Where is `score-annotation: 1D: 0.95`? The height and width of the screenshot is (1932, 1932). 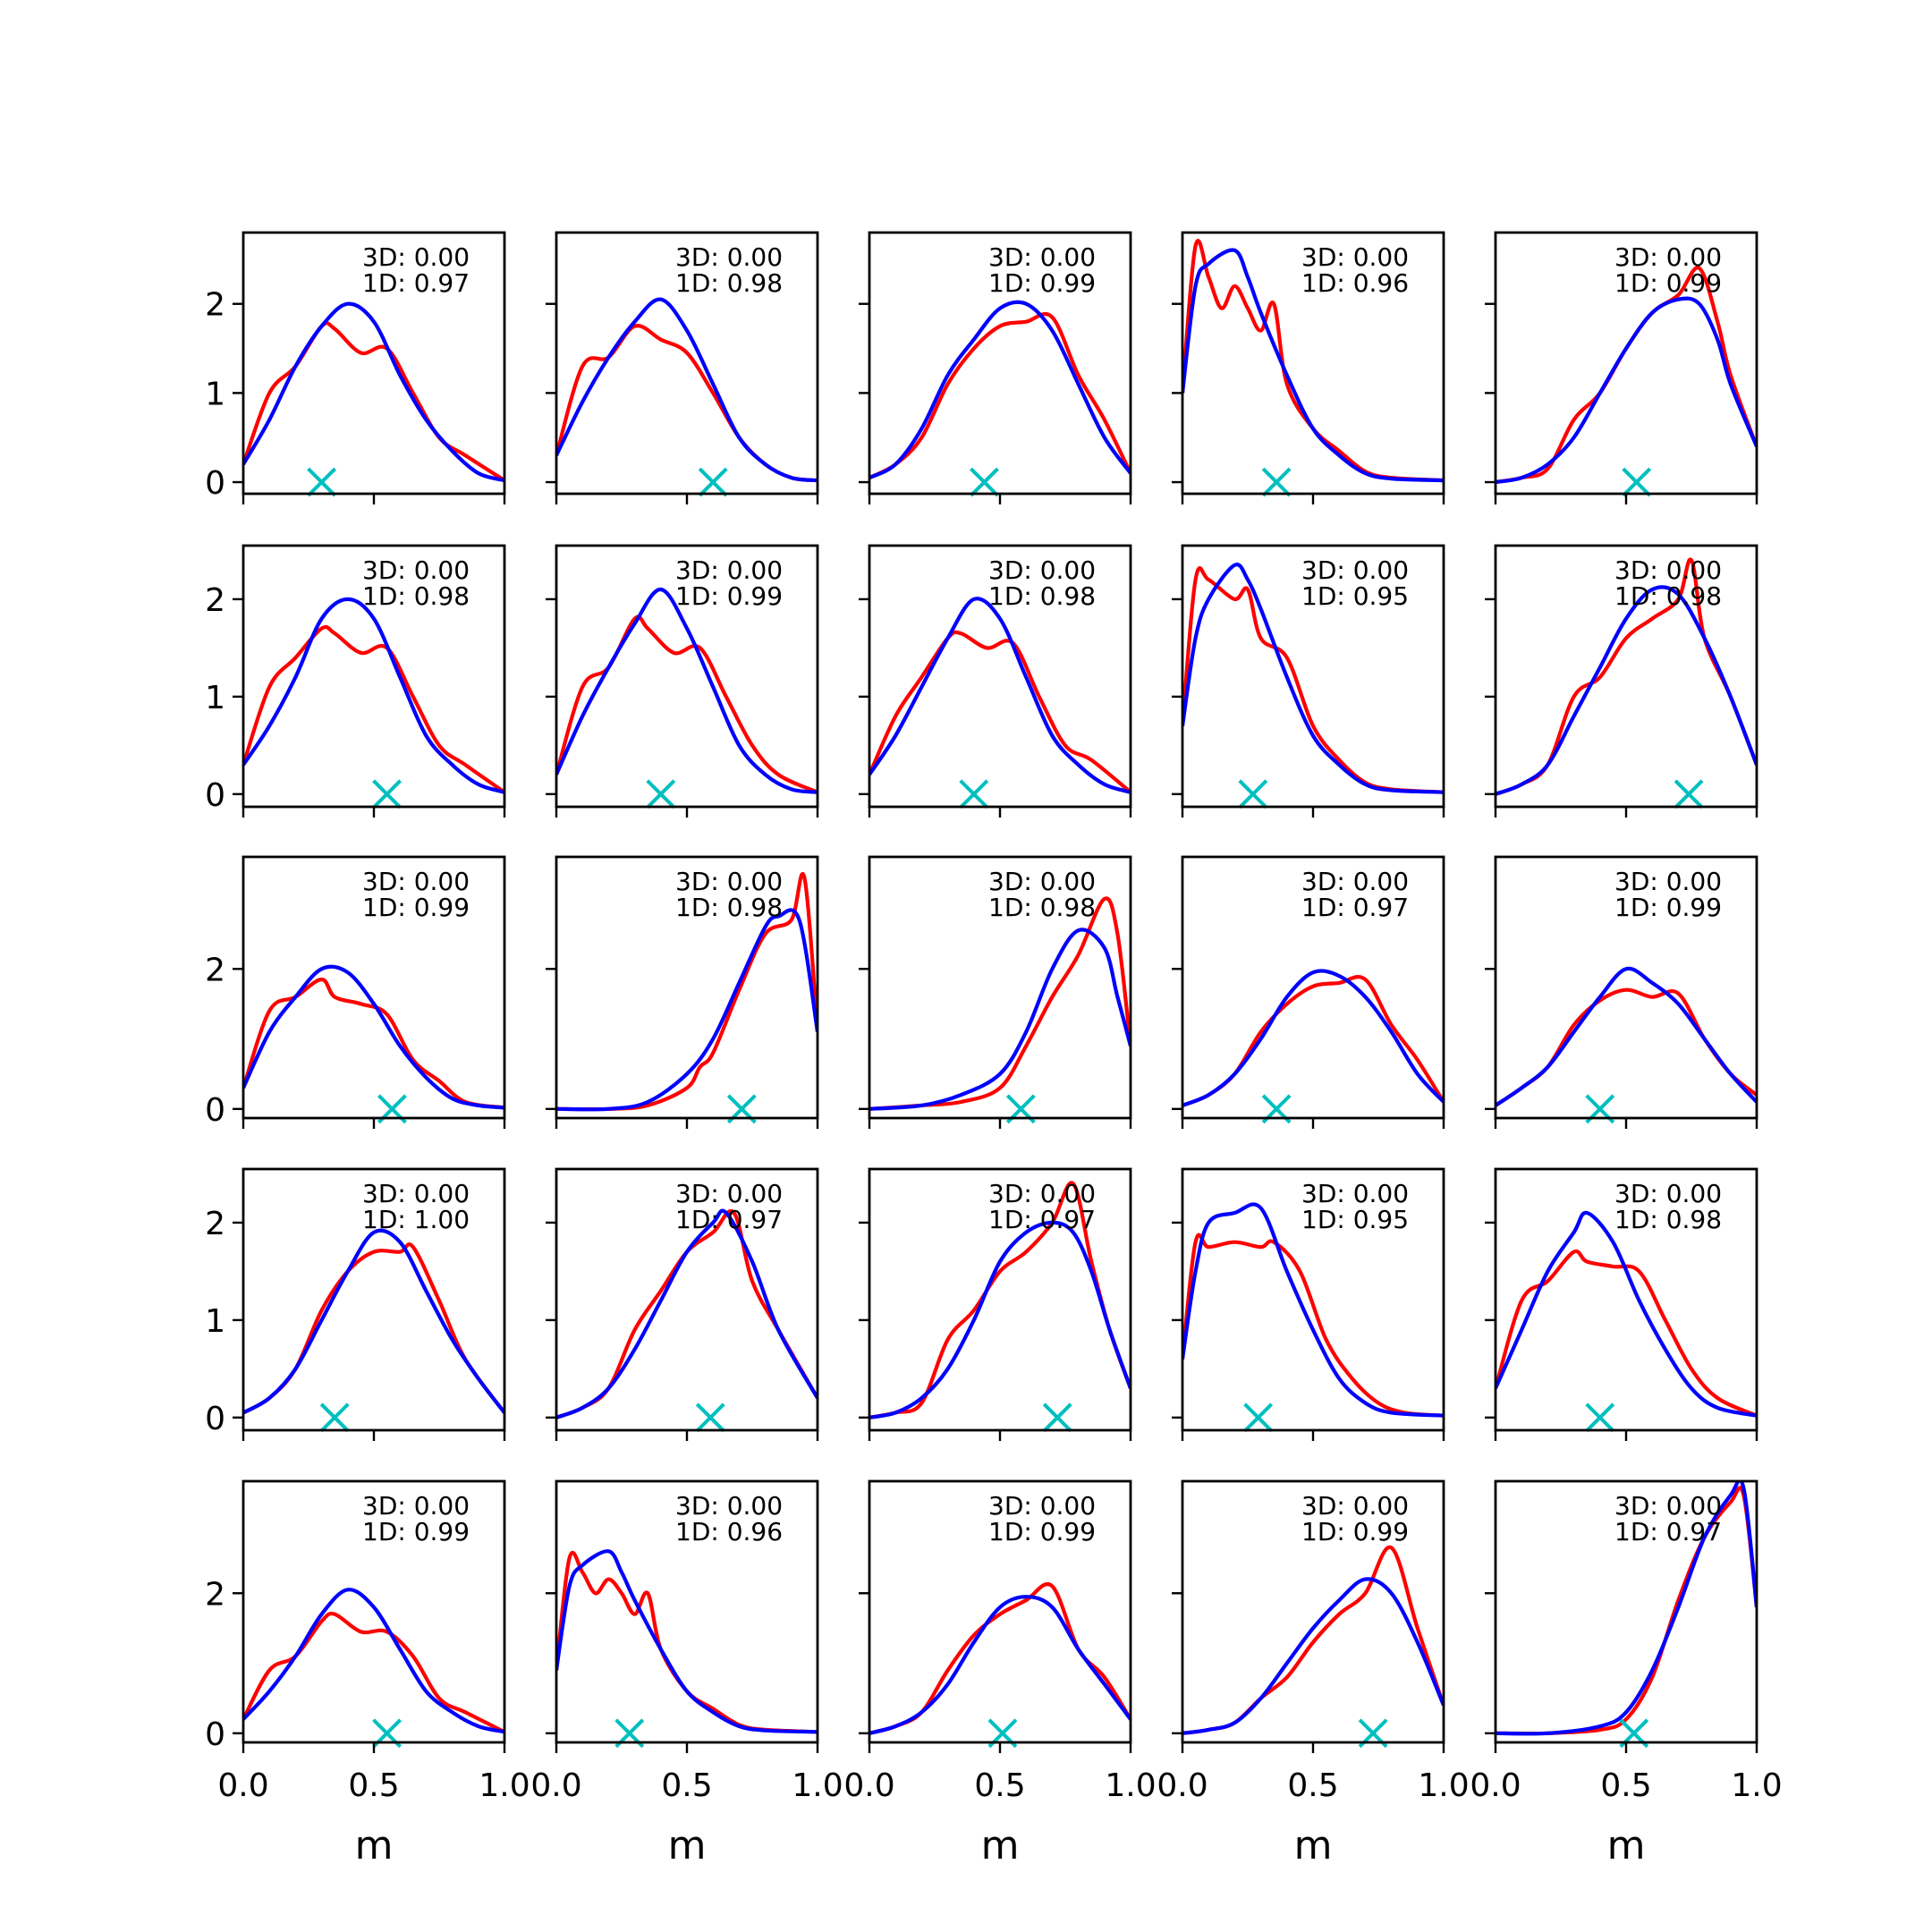
score-annotation: 1D: 0.95 is located at coordinates (1355, 596).